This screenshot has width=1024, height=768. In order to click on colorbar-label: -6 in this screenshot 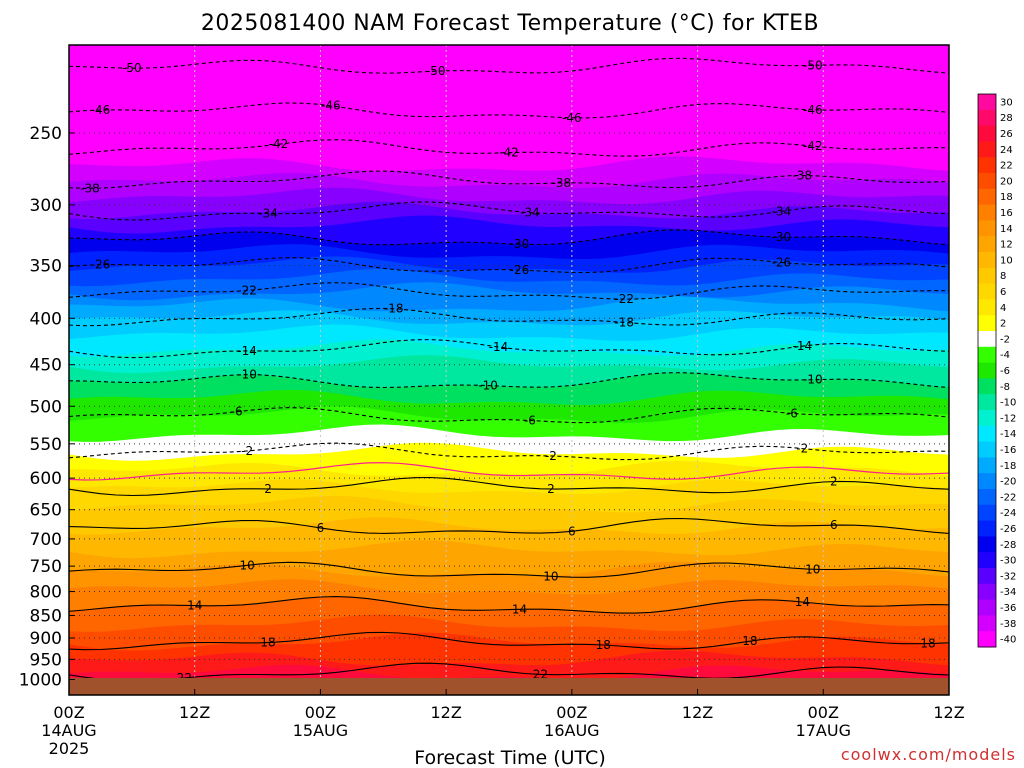, I will do `click(1005, 371)`.